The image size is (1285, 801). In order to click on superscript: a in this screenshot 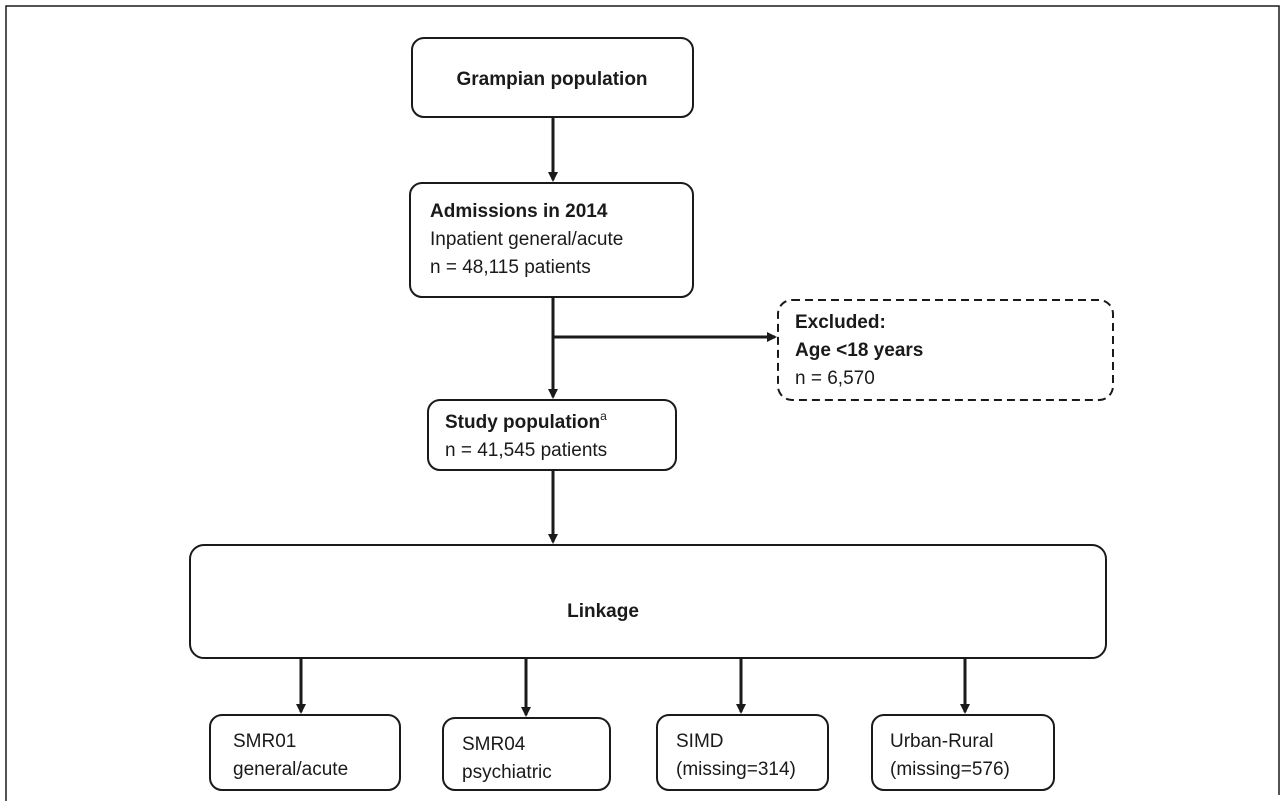, I will do `click(603, 416)`.